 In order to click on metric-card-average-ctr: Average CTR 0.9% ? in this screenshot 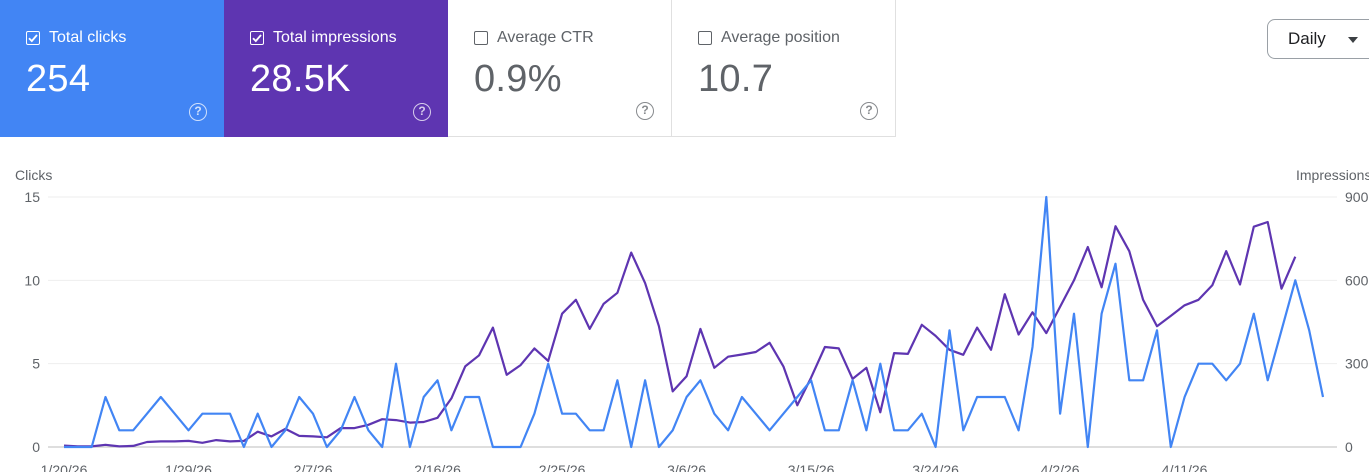, I will do `click(560, 68)`.